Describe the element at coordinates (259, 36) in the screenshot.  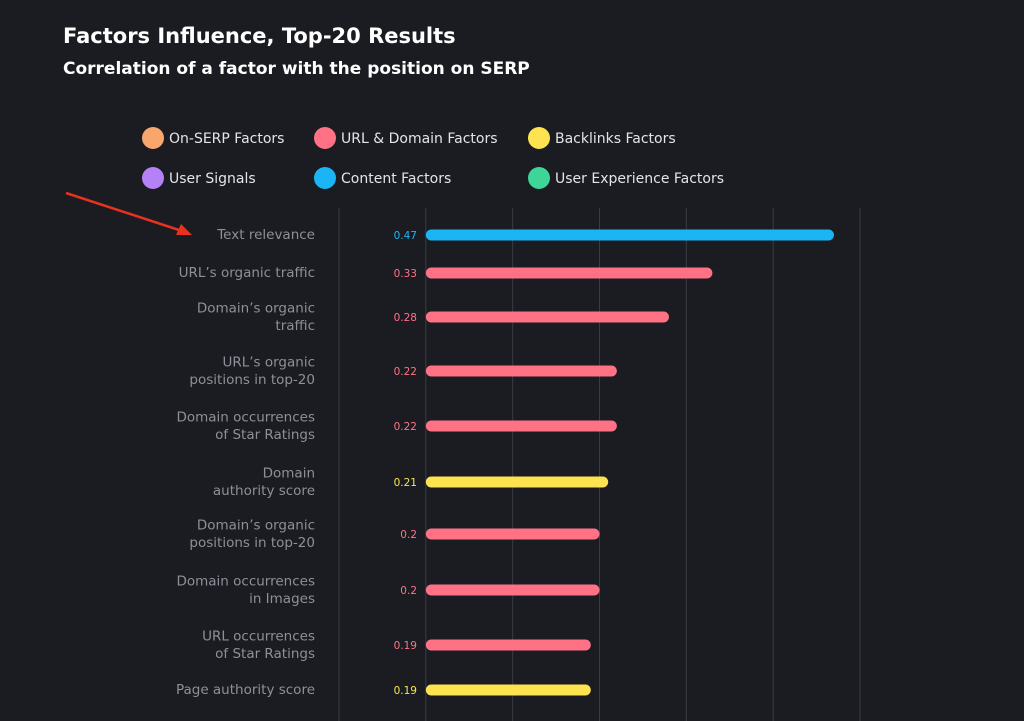
I see `chart-title: Factors Influence, Top-20 Results` at that location.